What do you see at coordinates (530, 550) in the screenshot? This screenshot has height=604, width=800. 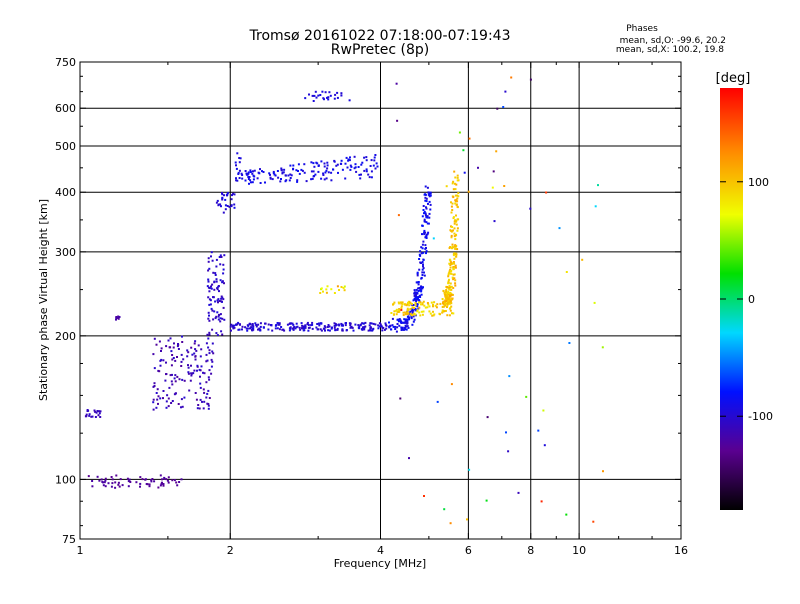 I see `x-tick-label: 8` at bounding box center [530, 550].